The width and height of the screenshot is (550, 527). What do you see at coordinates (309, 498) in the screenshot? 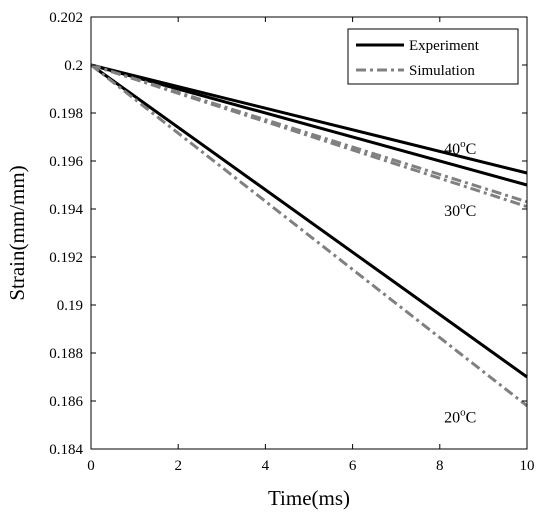
I see `x-axis-label: Time(ms)` at bounding box center [309, 498].